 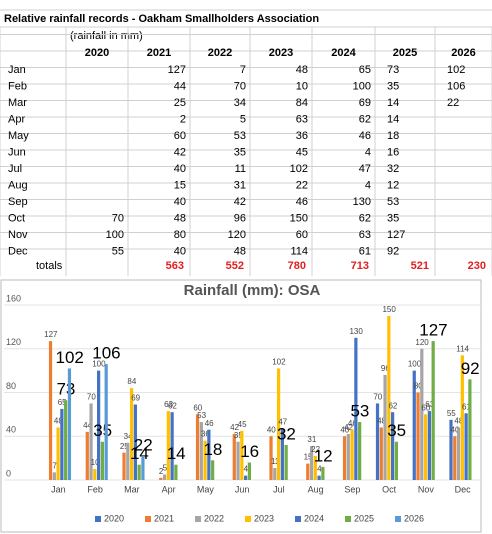 What do you see at coordinates (180, 218) in the screenshot?
I see `table-cell: 48` at bounding box center [180, 218].